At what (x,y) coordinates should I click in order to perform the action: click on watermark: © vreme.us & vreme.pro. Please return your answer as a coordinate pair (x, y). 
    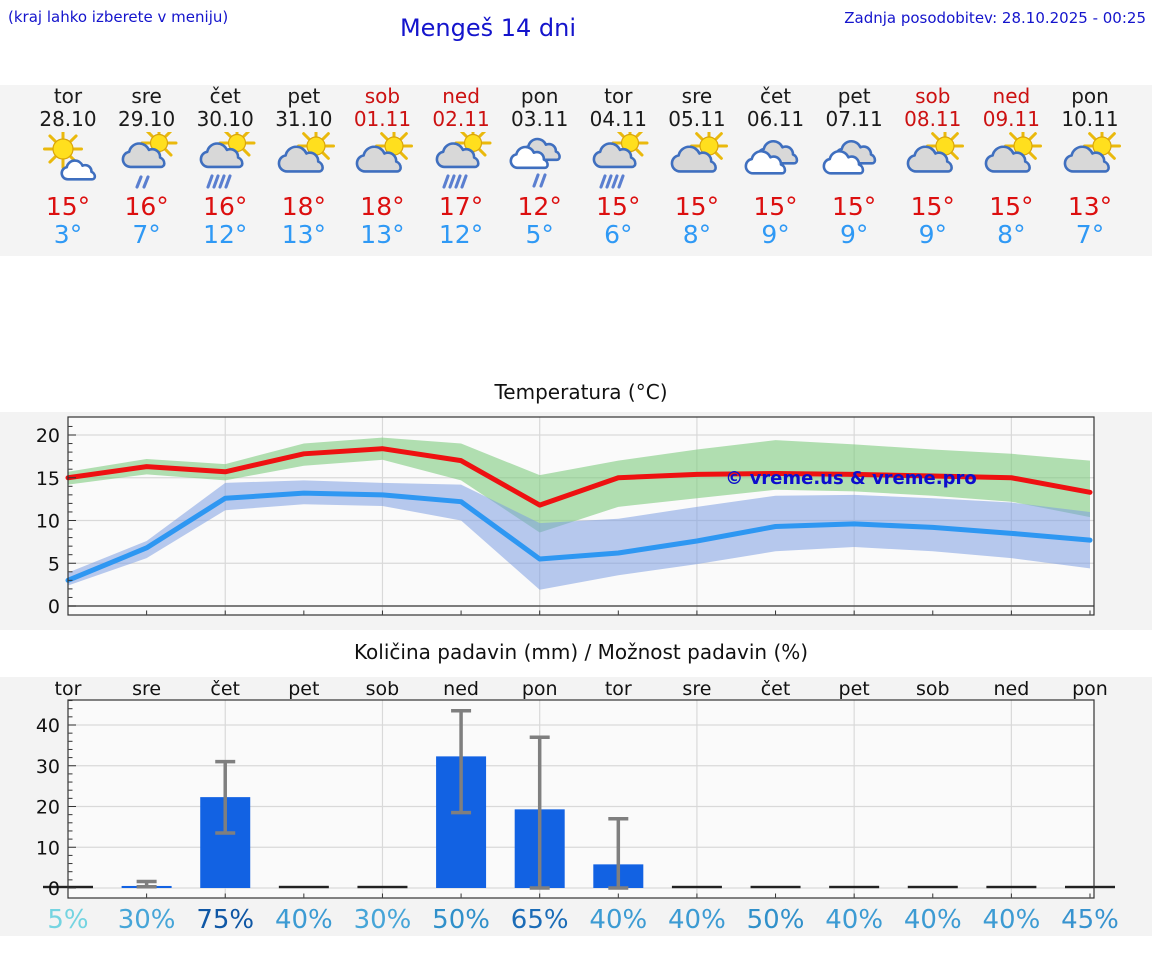
    Looking at the image, I should click on (850, 478).